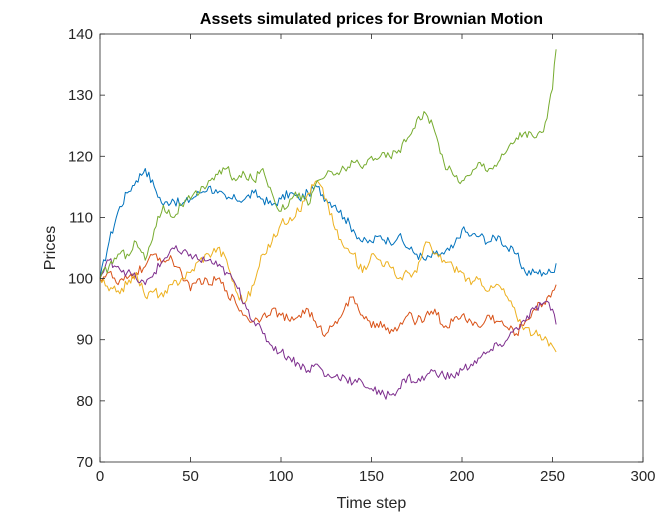 Image resolution: width=672 pixels, height=518 pixels. I want to click on x-tick-label: 150, so click(371, 476).